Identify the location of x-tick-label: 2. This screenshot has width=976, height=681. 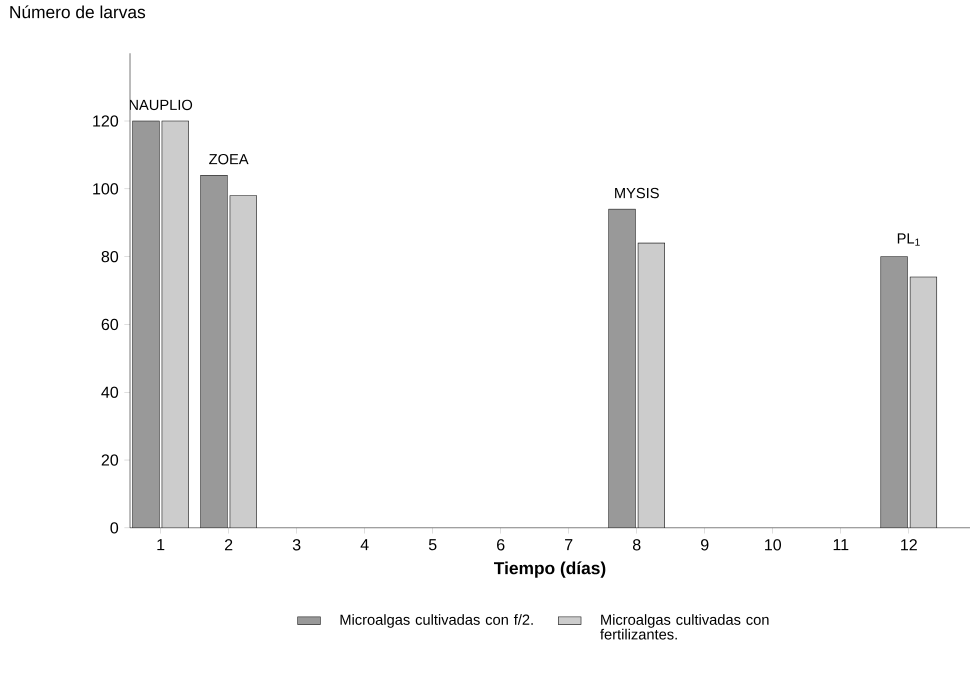
(228, 544).